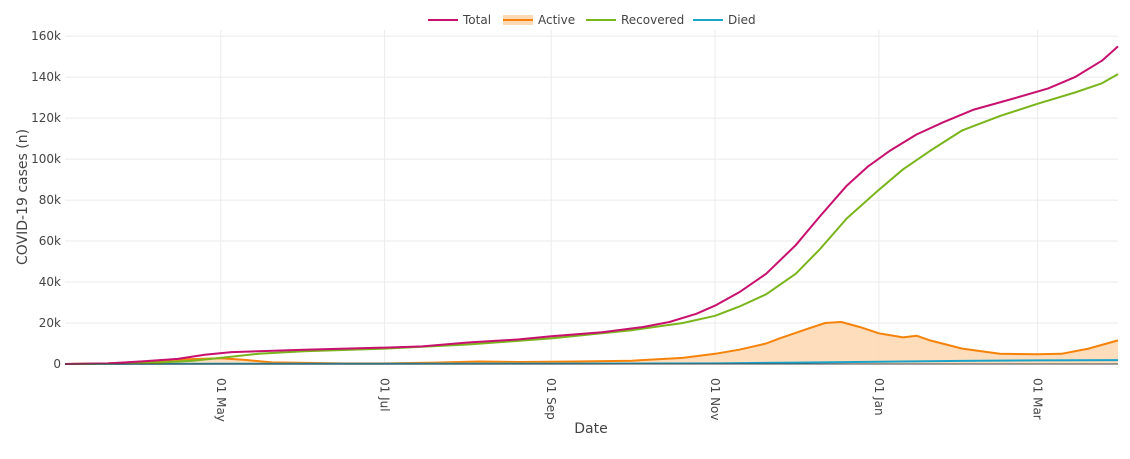 The image size is (1130, 459). I want to click on x-tick-label: 01 Nov, so click(715, 399).